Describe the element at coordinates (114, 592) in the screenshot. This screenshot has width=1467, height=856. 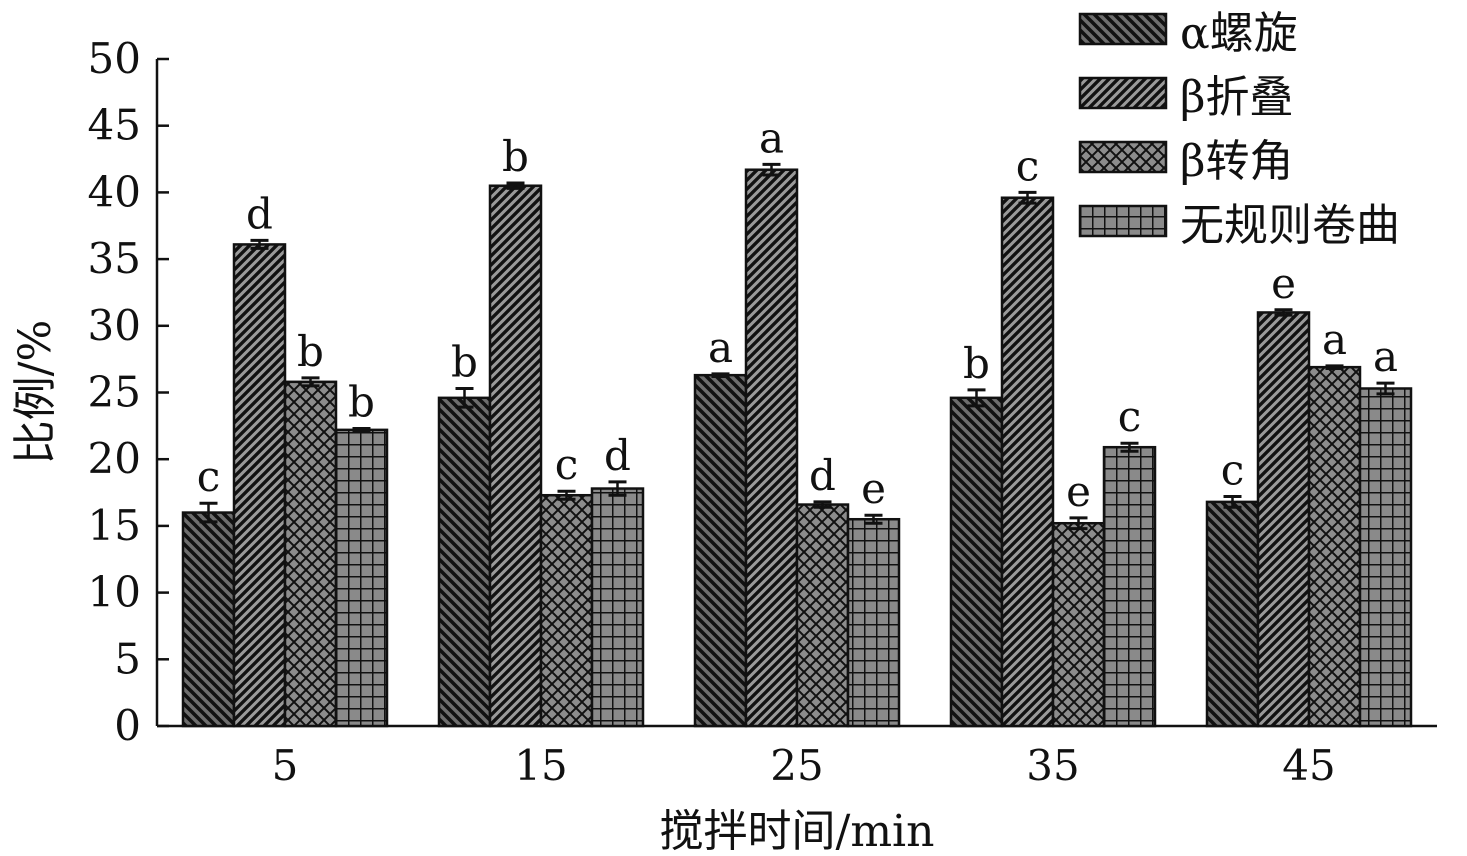
I see `y-tick-label: 10` at that location.